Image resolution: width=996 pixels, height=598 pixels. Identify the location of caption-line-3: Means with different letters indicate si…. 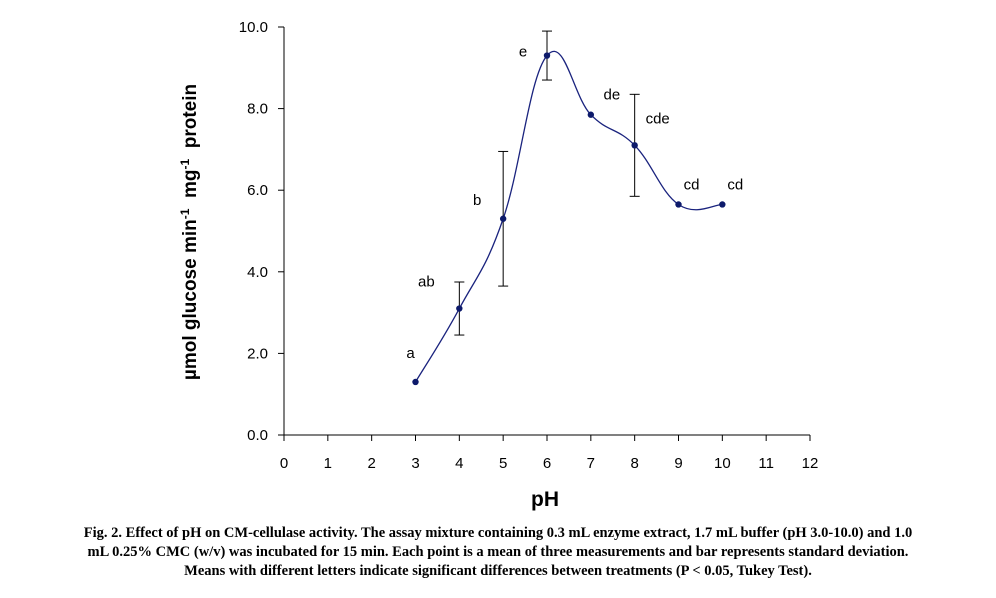
(498, 571).